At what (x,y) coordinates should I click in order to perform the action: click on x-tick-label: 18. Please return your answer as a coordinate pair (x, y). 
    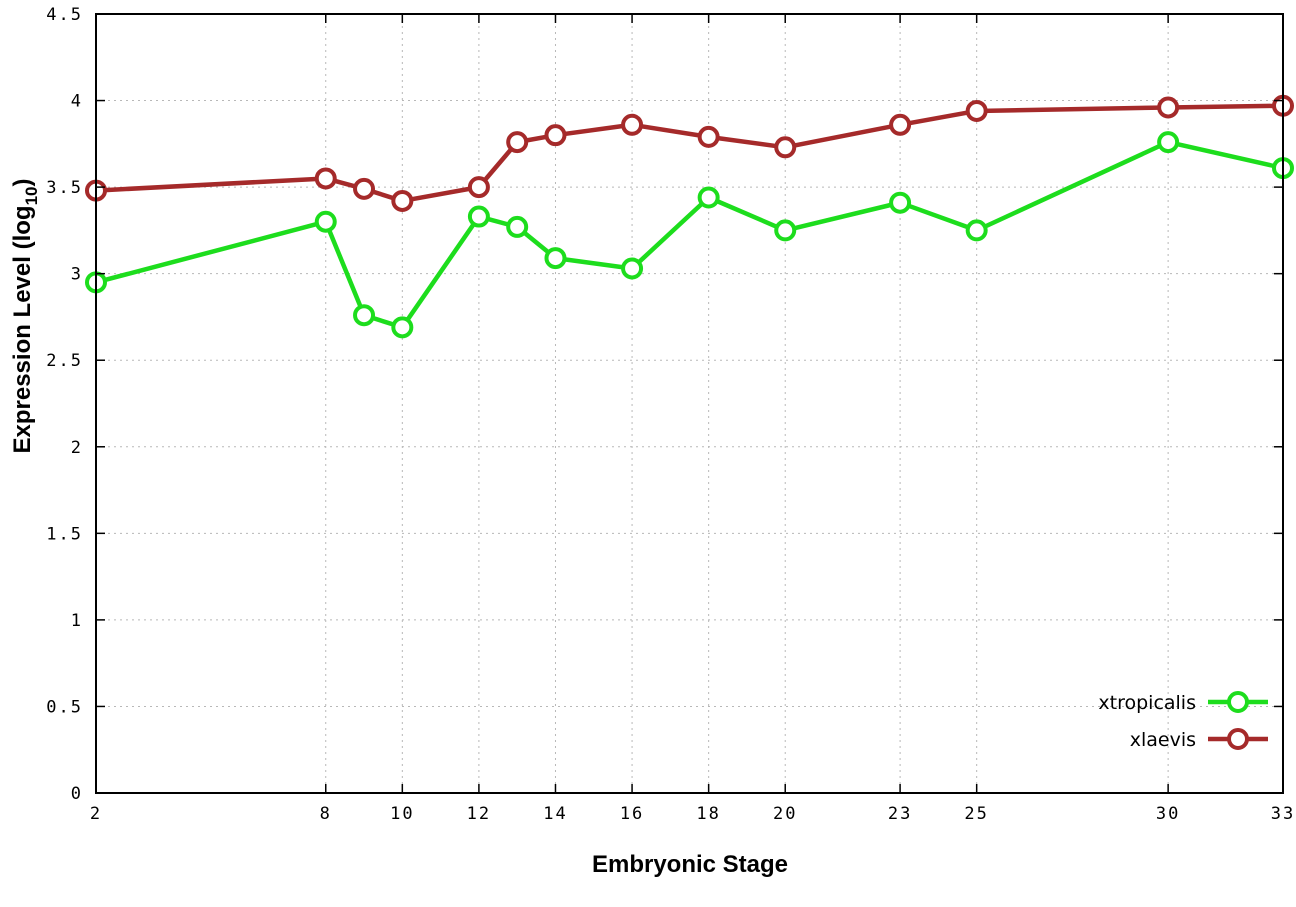
    Looking at the image, I should click on (708, 814).